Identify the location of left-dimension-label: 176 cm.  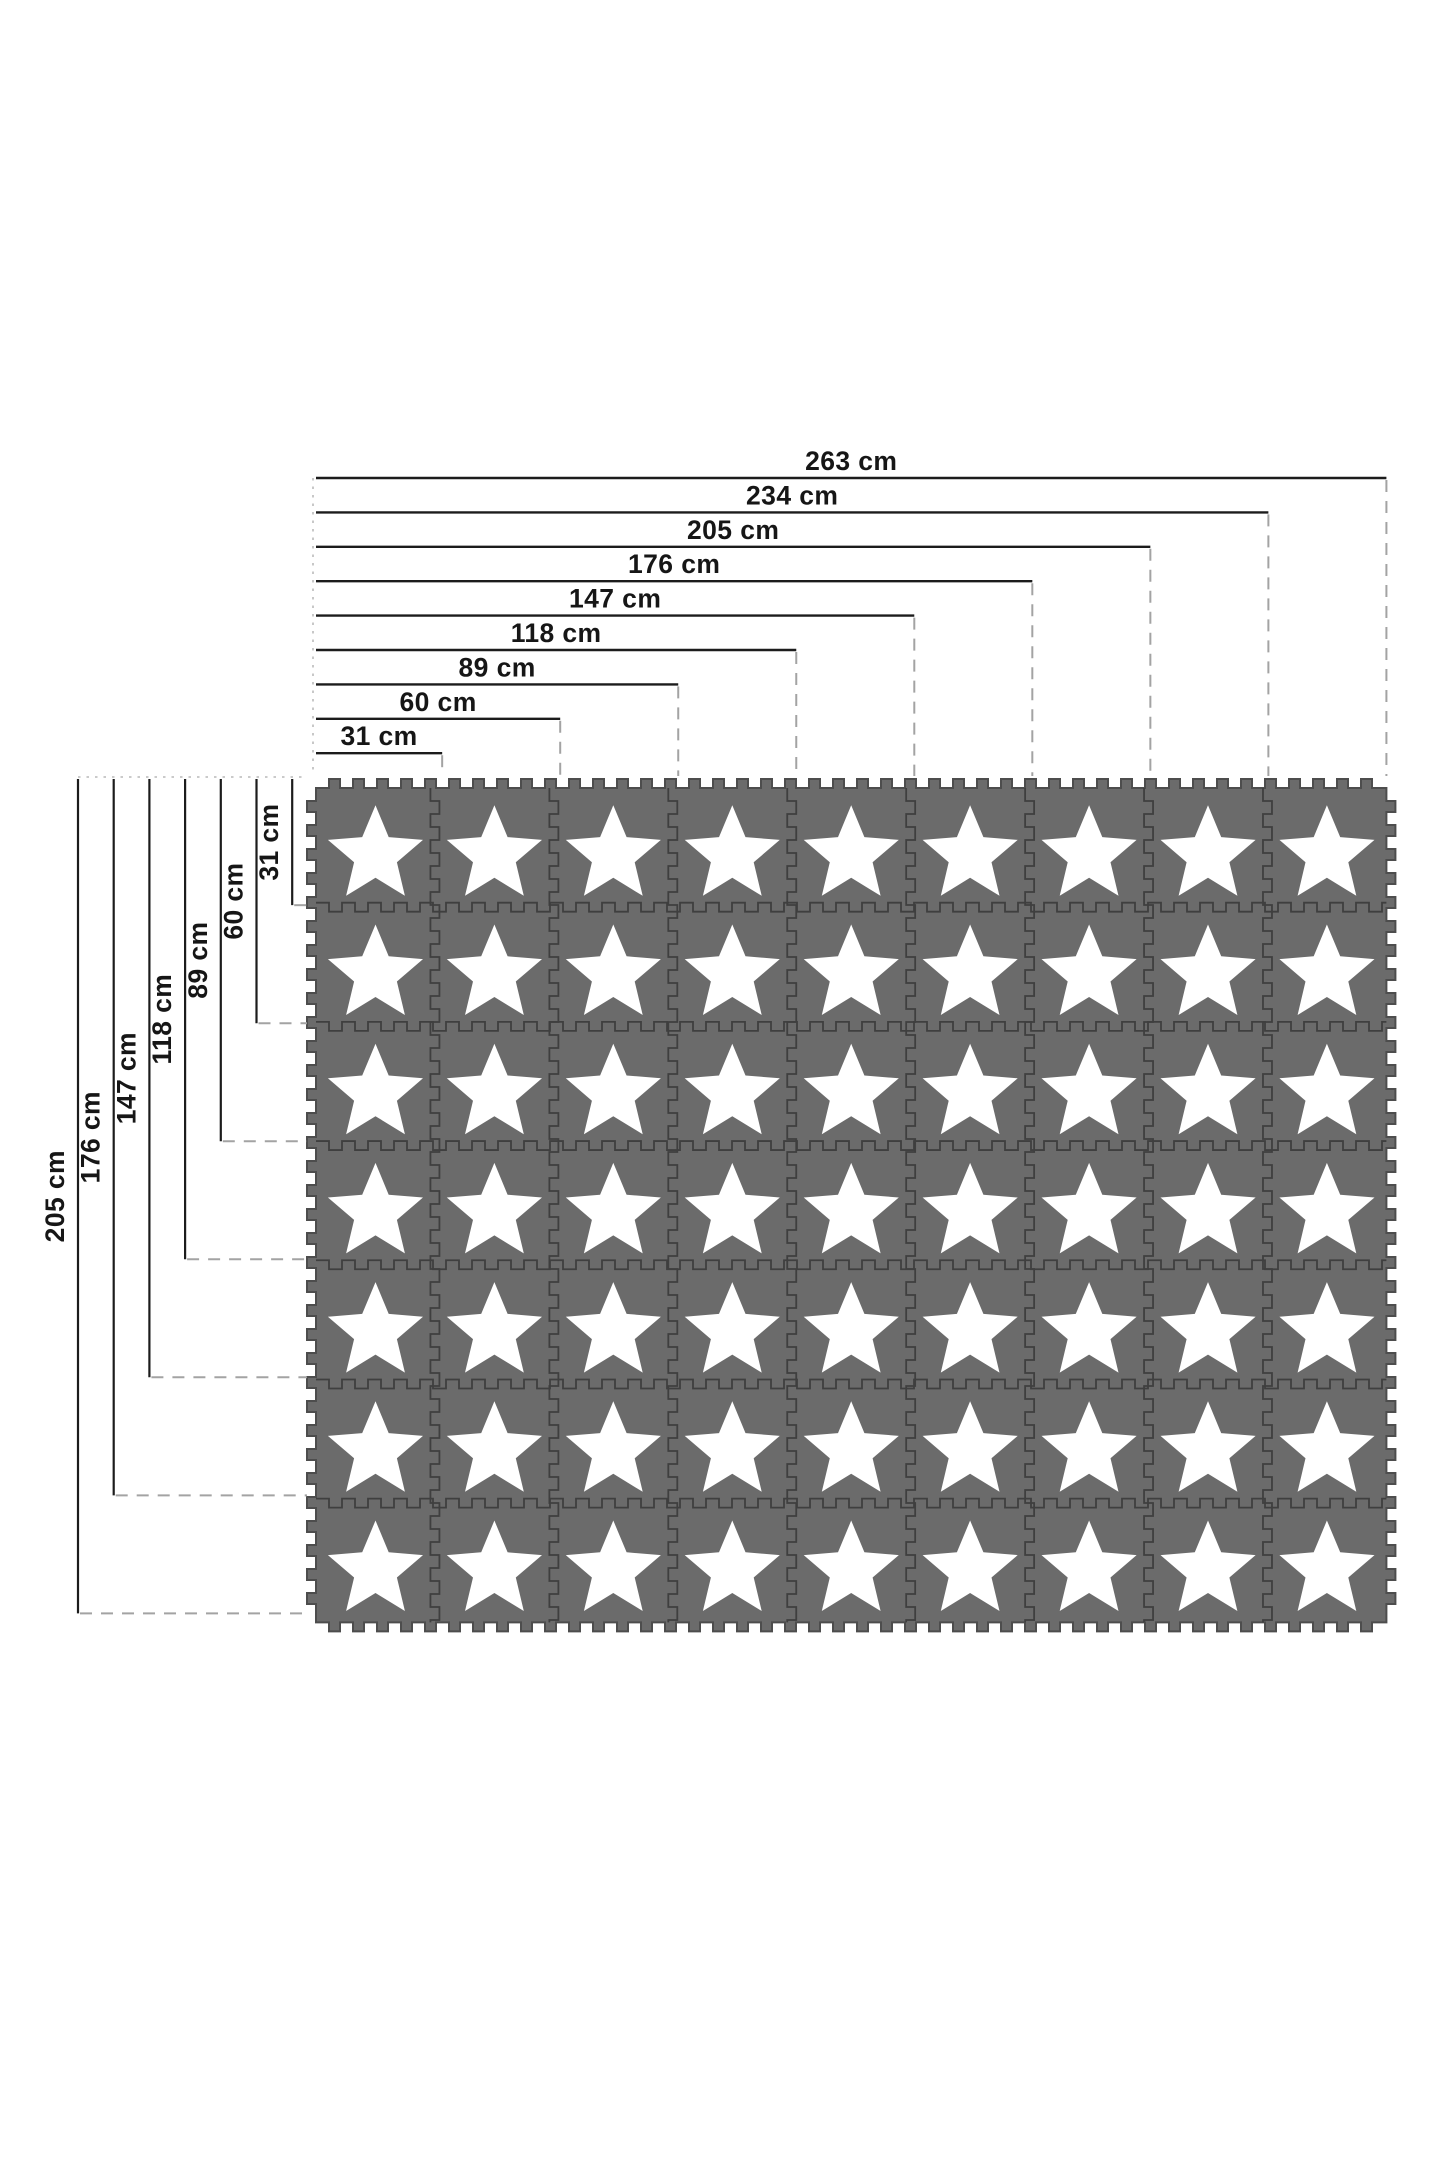
(91, 1137).